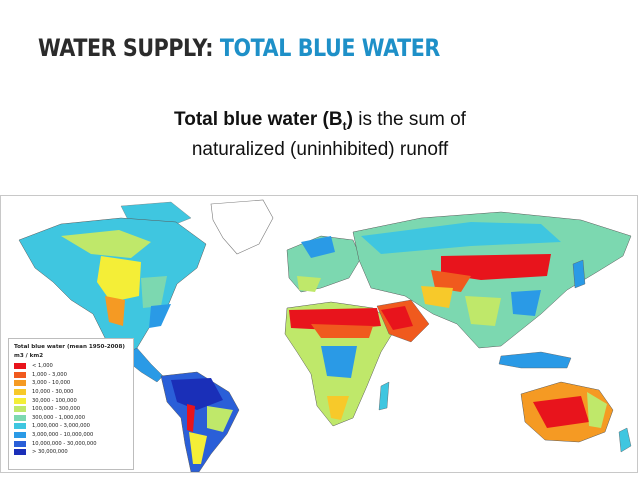 The width and height of the screenshot is (638, 478). Describe the element at coordinates (54, 400) in the screenshot. I see `legend-label: 30,000 - 100,000` at that location.